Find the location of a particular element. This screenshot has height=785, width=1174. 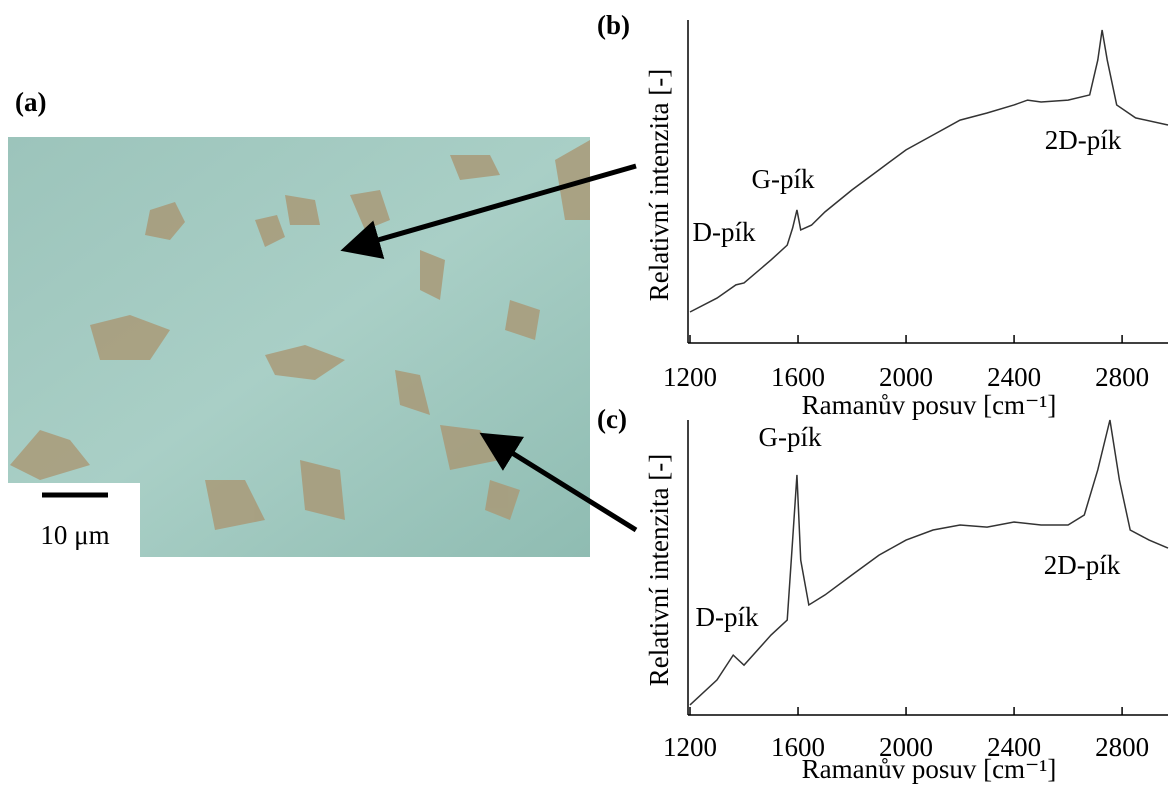

scale-bar-label: 10 μm is located at coordinates (74, 535).